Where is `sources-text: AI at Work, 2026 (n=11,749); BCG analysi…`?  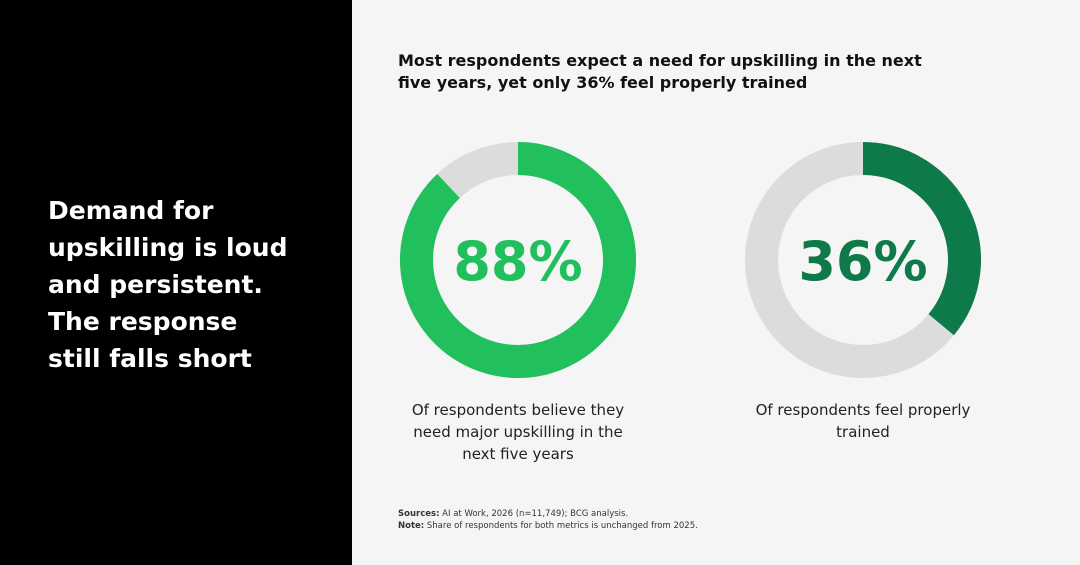 sources-text: AI at Work, 2026 (n=11,749); BCG analysi… is located at coordinates (535, 514).